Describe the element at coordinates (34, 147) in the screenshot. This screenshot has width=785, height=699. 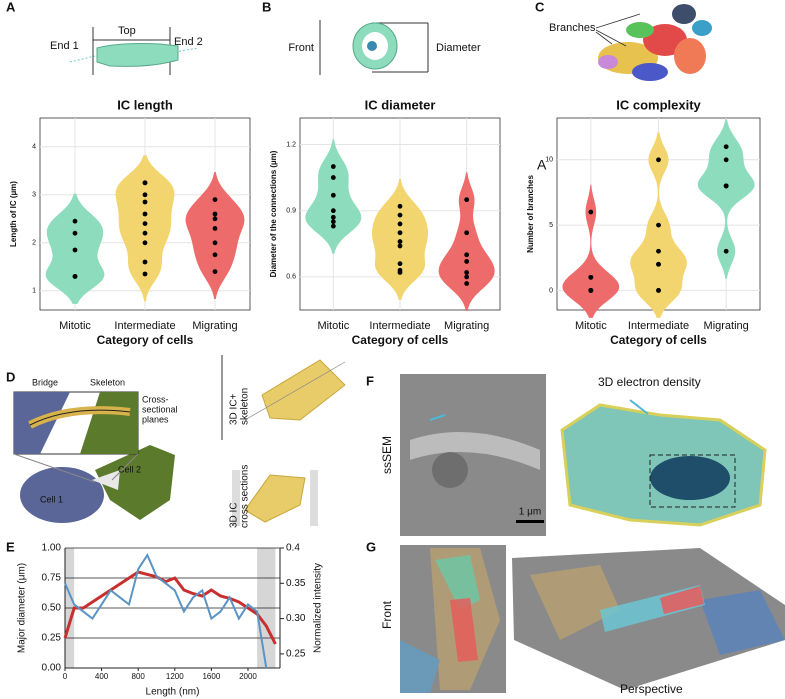
I see `y-tick-label: 4` at that location.